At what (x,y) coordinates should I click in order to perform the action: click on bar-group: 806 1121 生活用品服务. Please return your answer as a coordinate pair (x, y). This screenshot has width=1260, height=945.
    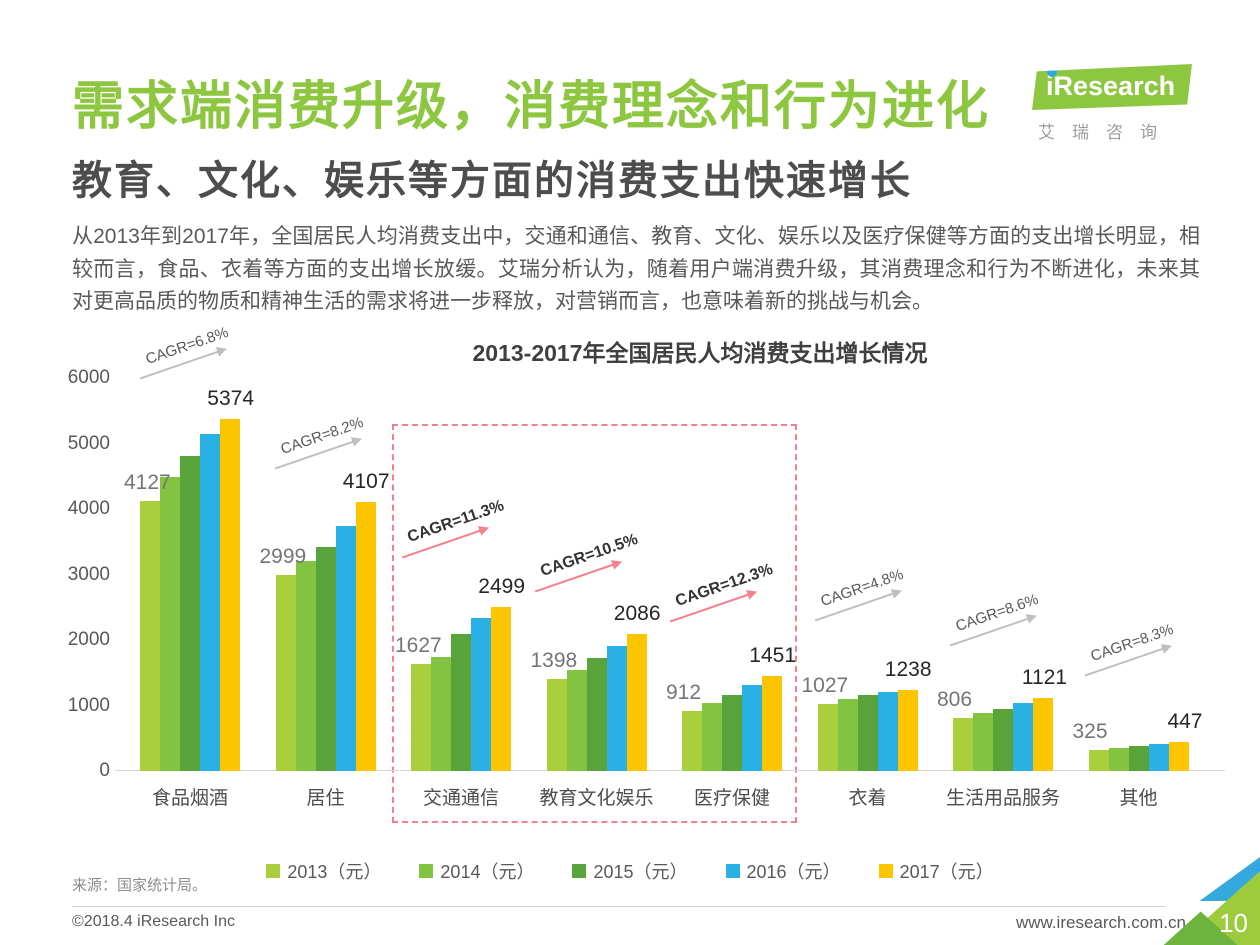
    Looking at the image, I should click on (1002, 593).